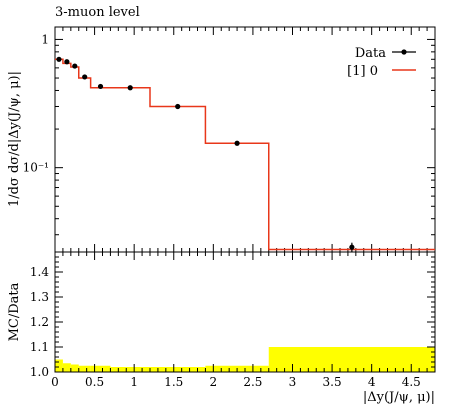  What do you see at coordinates (14, 311) in the screenshot?
I see `ratio-y-axis-label: MC/Data` at bounding box center [14, 311].